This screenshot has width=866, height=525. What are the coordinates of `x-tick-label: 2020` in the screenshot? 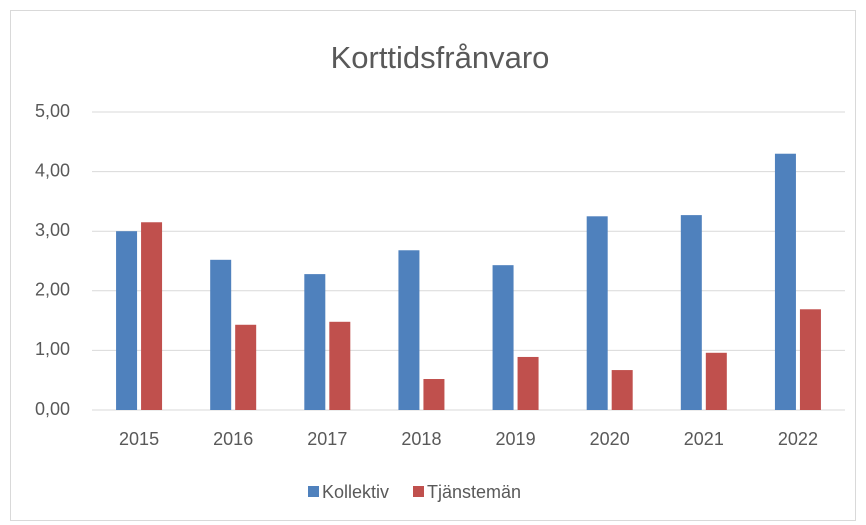 It's located at (610, 439).